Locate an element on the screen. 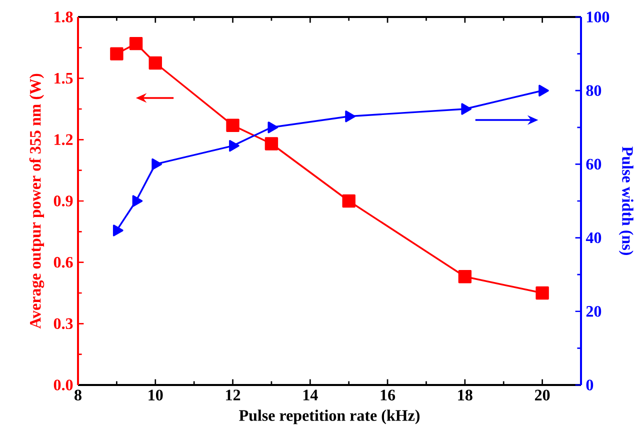 This screenshot has height=447, width=640. y-tick-label: 1.8 is located at coordinates (63, 17).